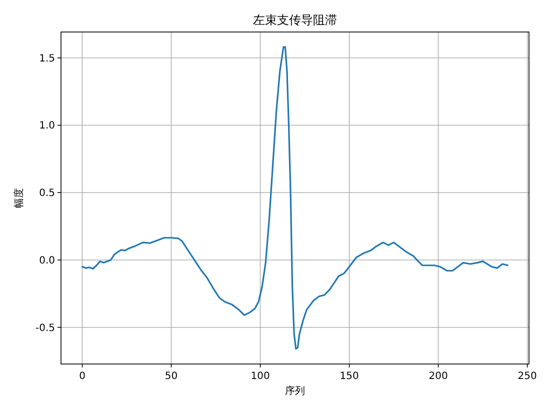 The height and width of the screenshot is (411, 547). I want to click on x-tick-label: 250, so click(527, 376).